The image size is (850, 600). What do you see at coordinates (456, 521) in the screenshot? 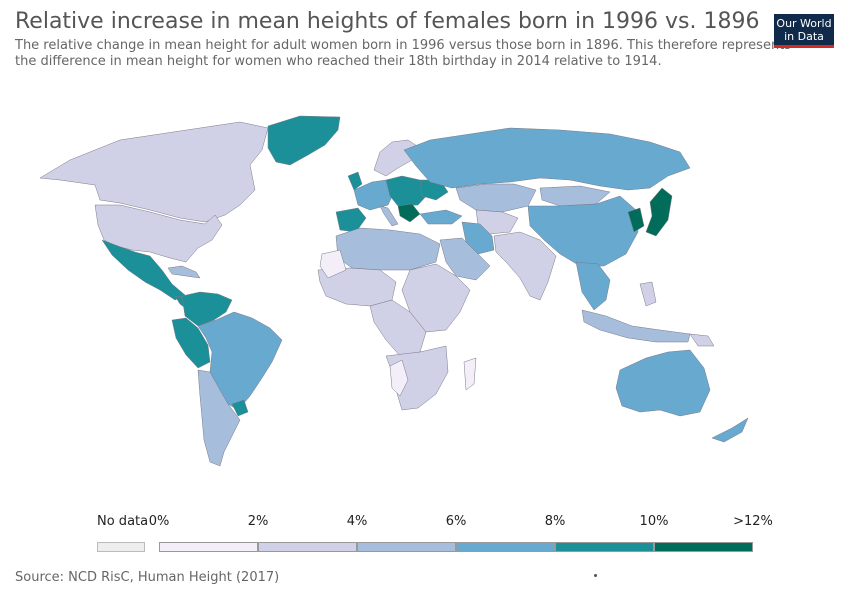
I see `legend-tick-6: 6%` at bounding box center [456, 521].